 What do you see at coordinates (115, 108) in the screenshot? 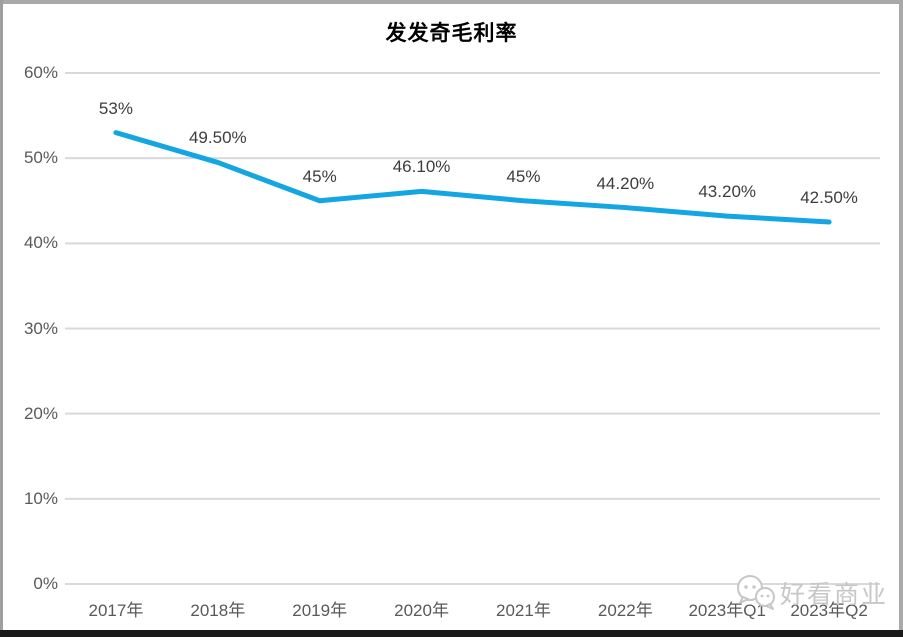
I see `data-point-label: 53%` at bounding box center [115, 108].